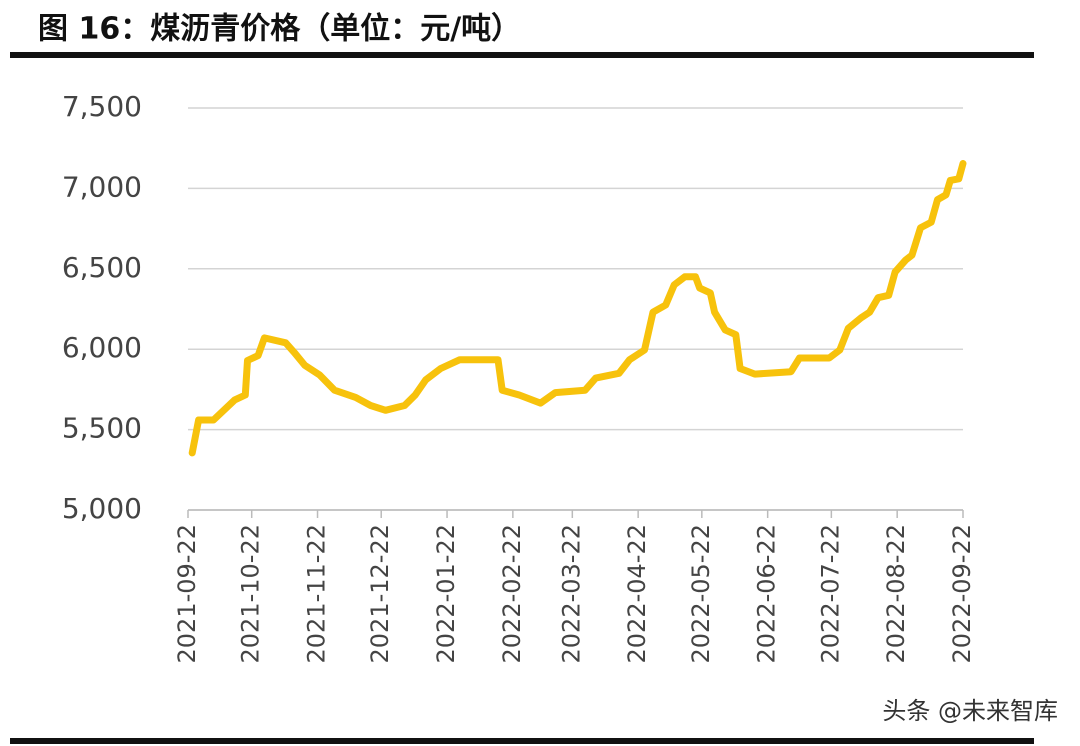 This screenshot has width=1080, height=746. What do you see at coordinates (896, 593) in the screenshot?
I see `x-tick-label: 2022-08-22` at bounding box center [896, 593].